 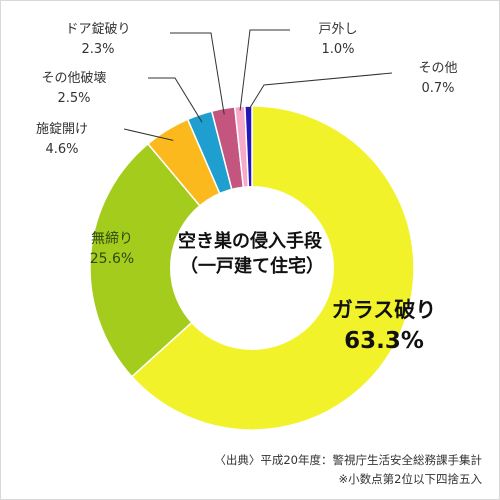 I want to click on chart-title: 空き巣の侵入手段, so click(x=250, y=241).